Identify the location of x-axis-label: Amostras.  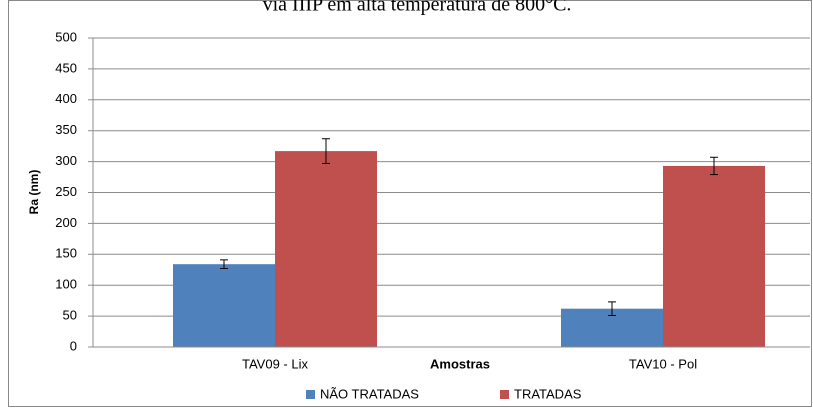
(460, 363).